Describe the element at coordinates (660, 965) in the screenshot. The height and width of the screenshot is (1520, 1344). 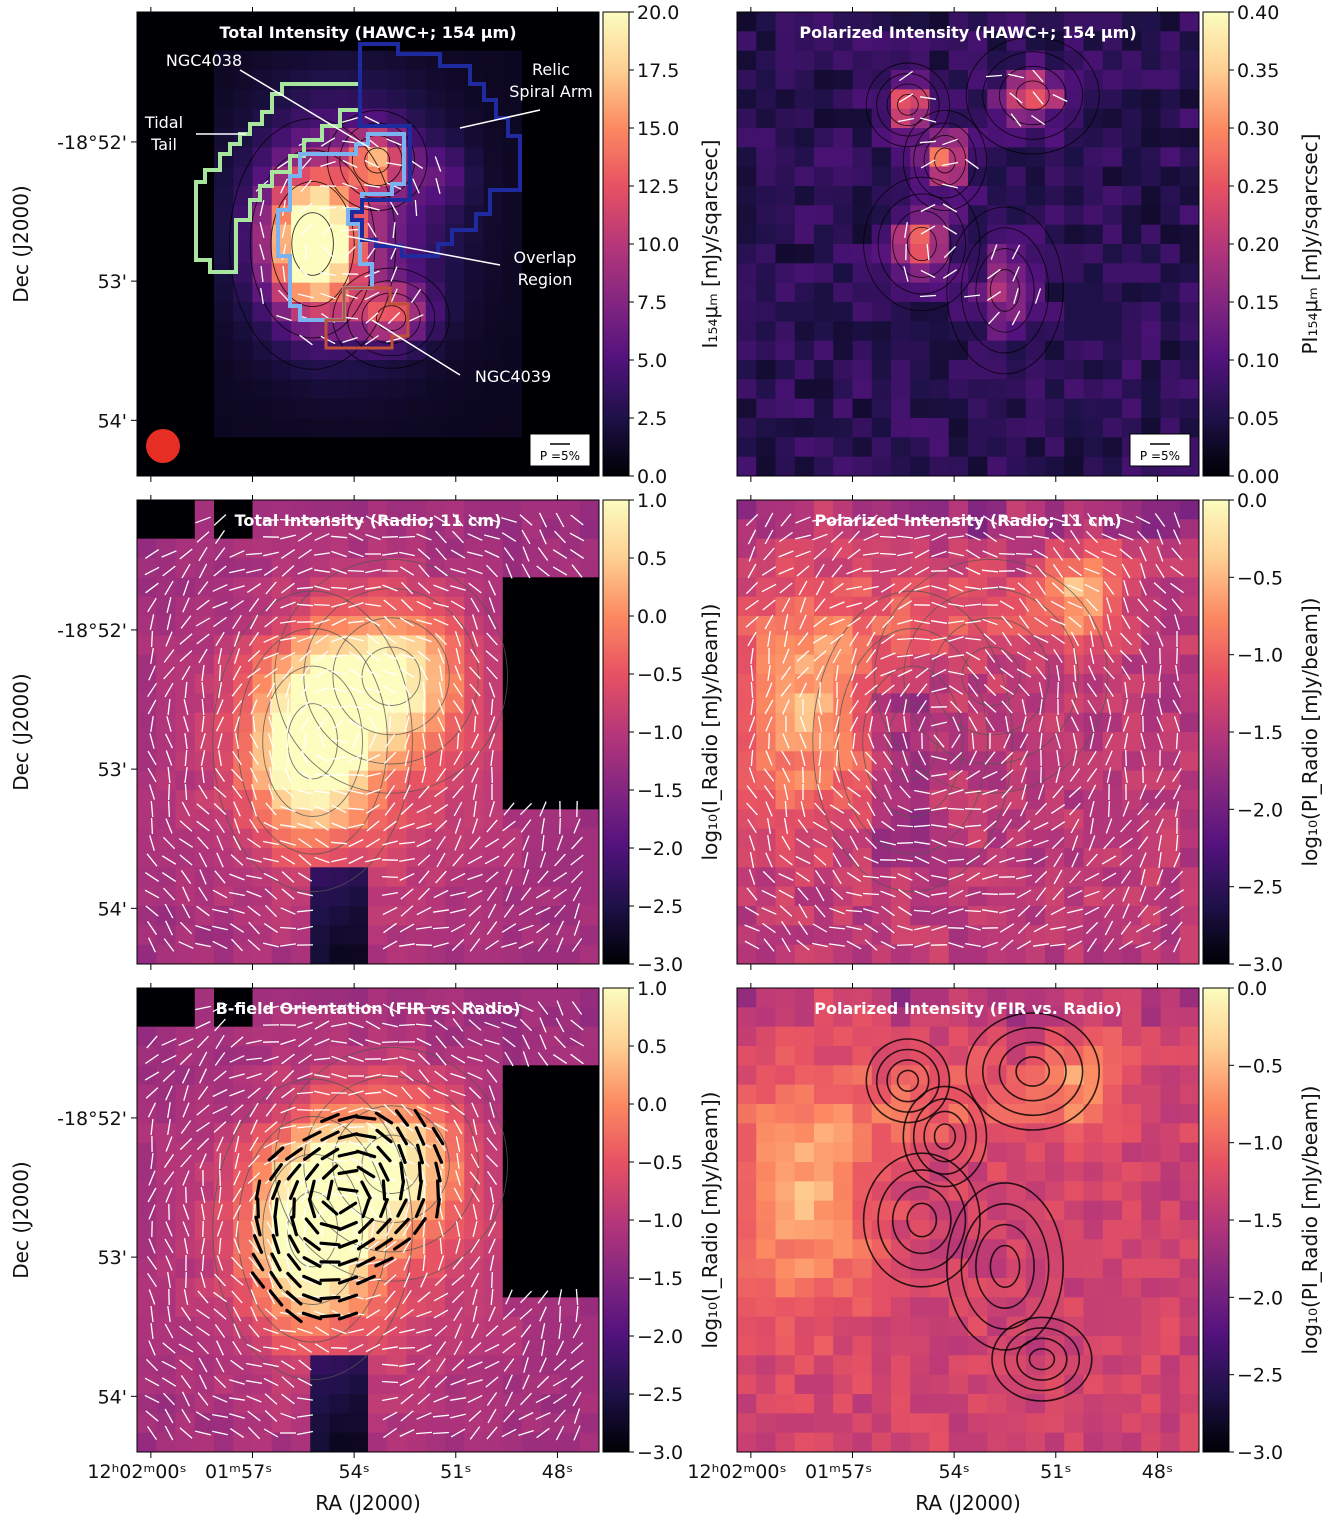
I see `colorbar-tick-label: −3.0` at that location.